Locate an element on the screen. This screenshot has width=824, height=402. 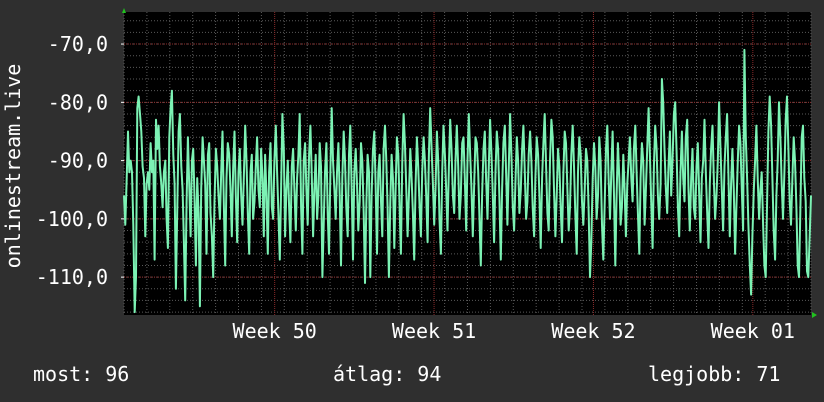
stat-current: most: 96 is located at coordinates (81, 374).